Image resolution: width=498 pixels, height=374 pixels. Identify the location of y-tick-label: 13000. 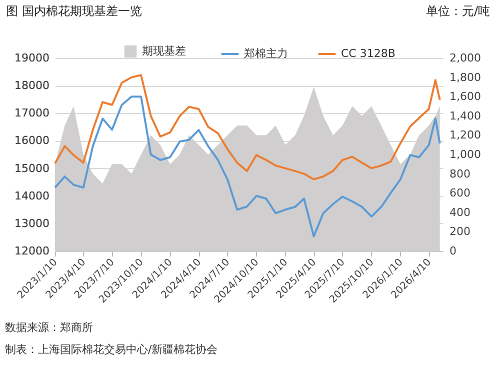
(32, 223).